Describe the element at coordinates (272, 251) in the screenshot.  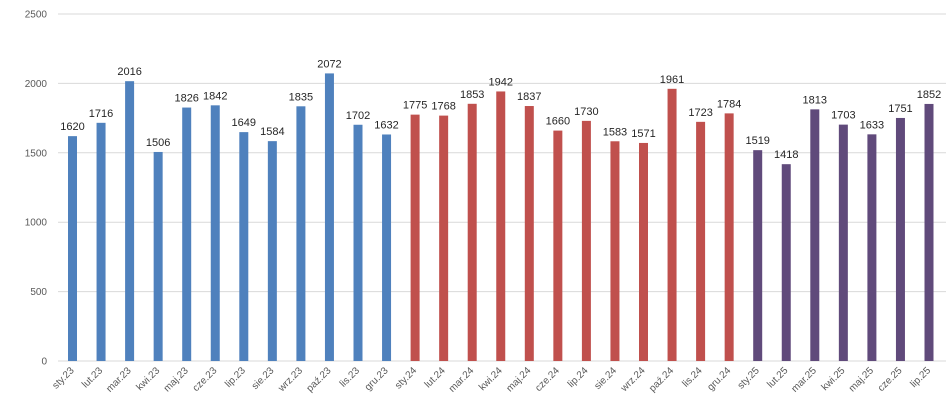
I see `bar-sie.23` at that location.